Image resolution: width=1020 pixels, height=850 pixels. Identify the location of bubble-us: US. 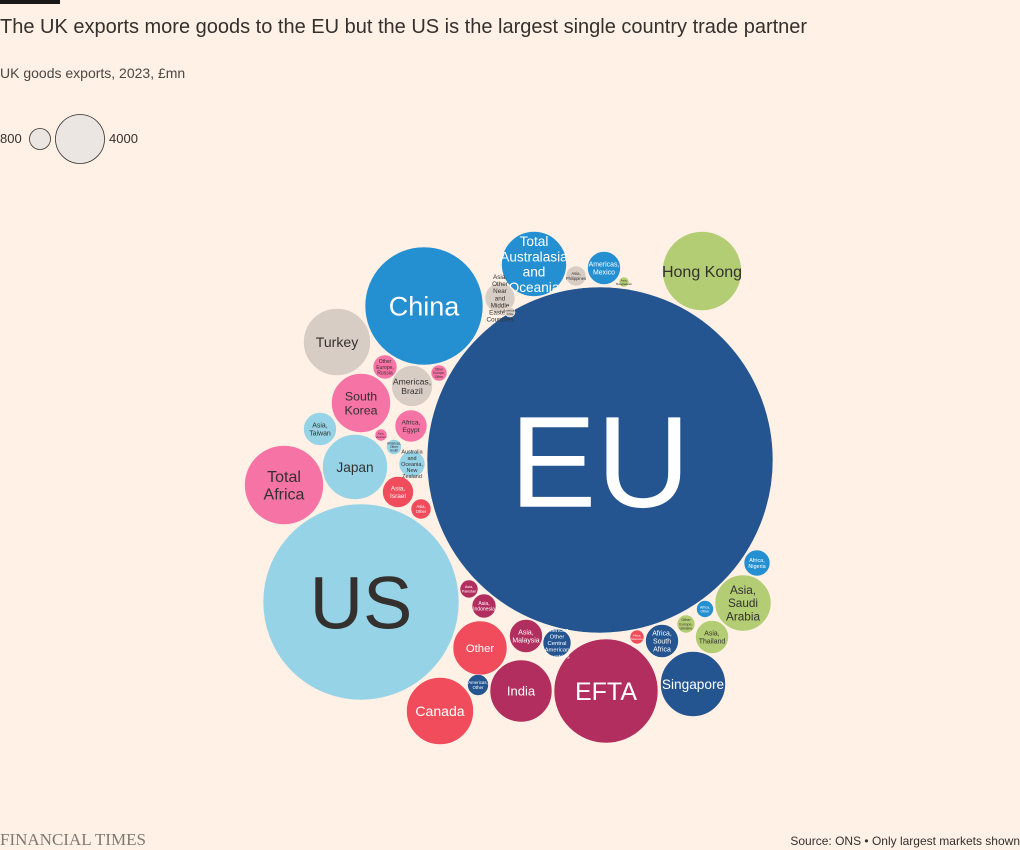
(361, 602).